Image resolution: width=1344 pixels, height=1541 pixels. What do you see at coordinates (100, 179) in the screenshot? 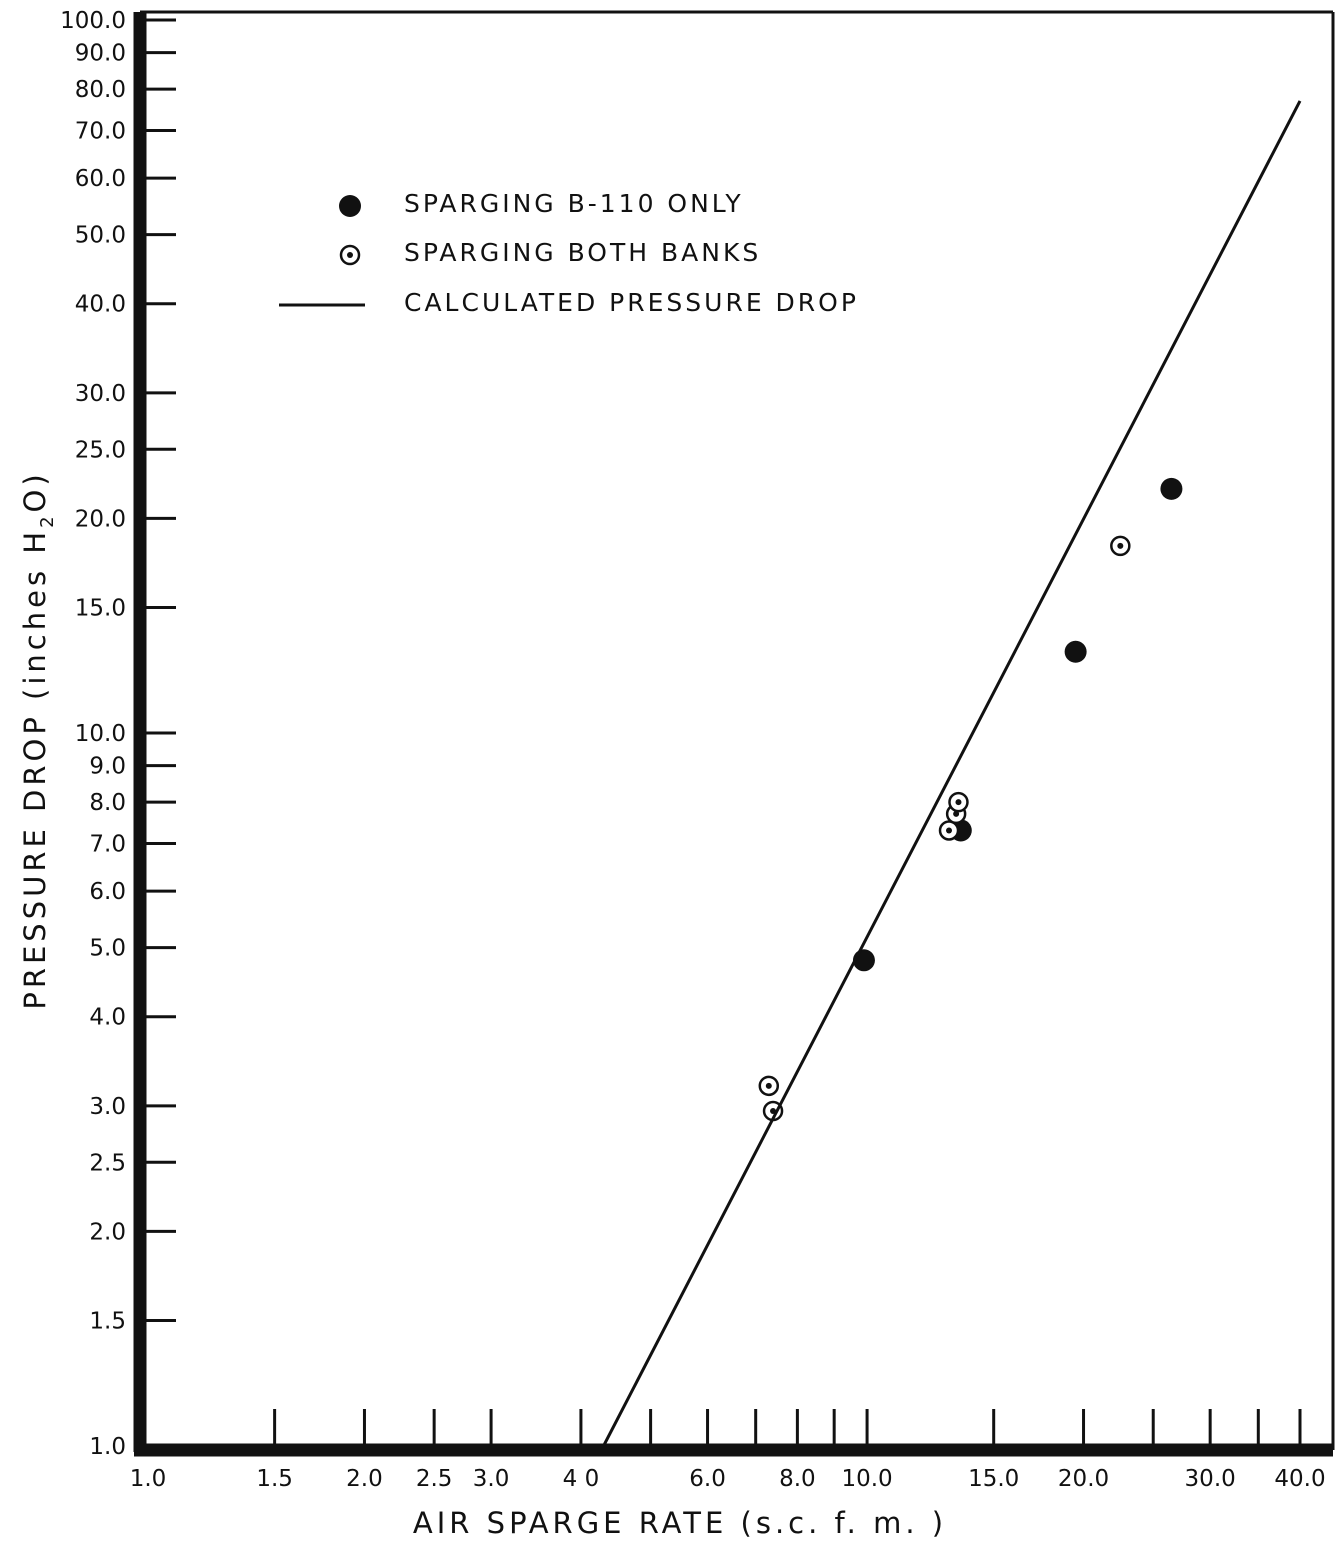
I see `y-tick-label: 60.0` at bounding box center [100, 179].